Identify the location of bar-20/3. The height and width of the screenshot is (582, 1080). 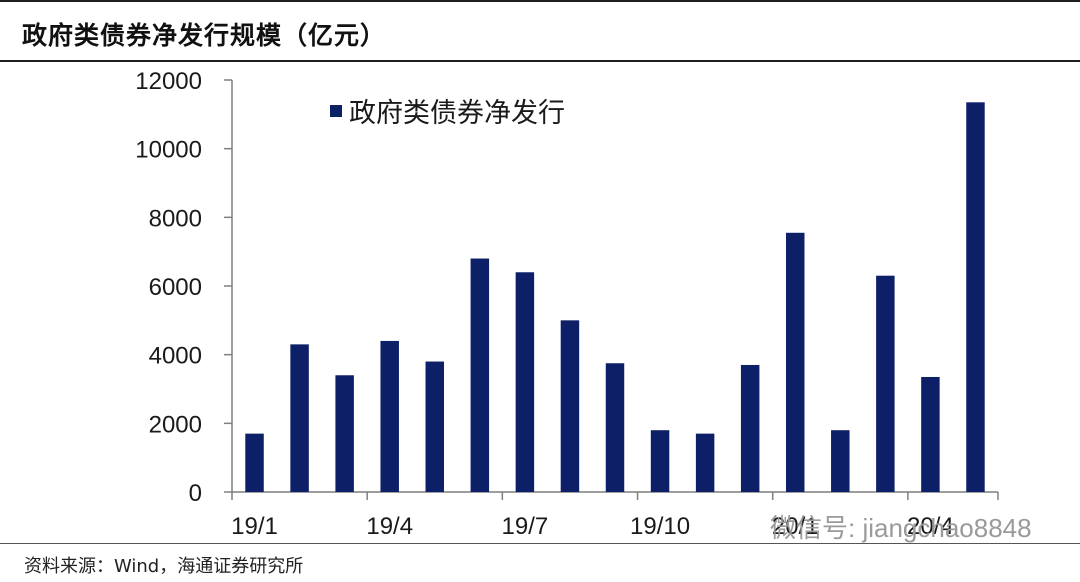
(885, 383).